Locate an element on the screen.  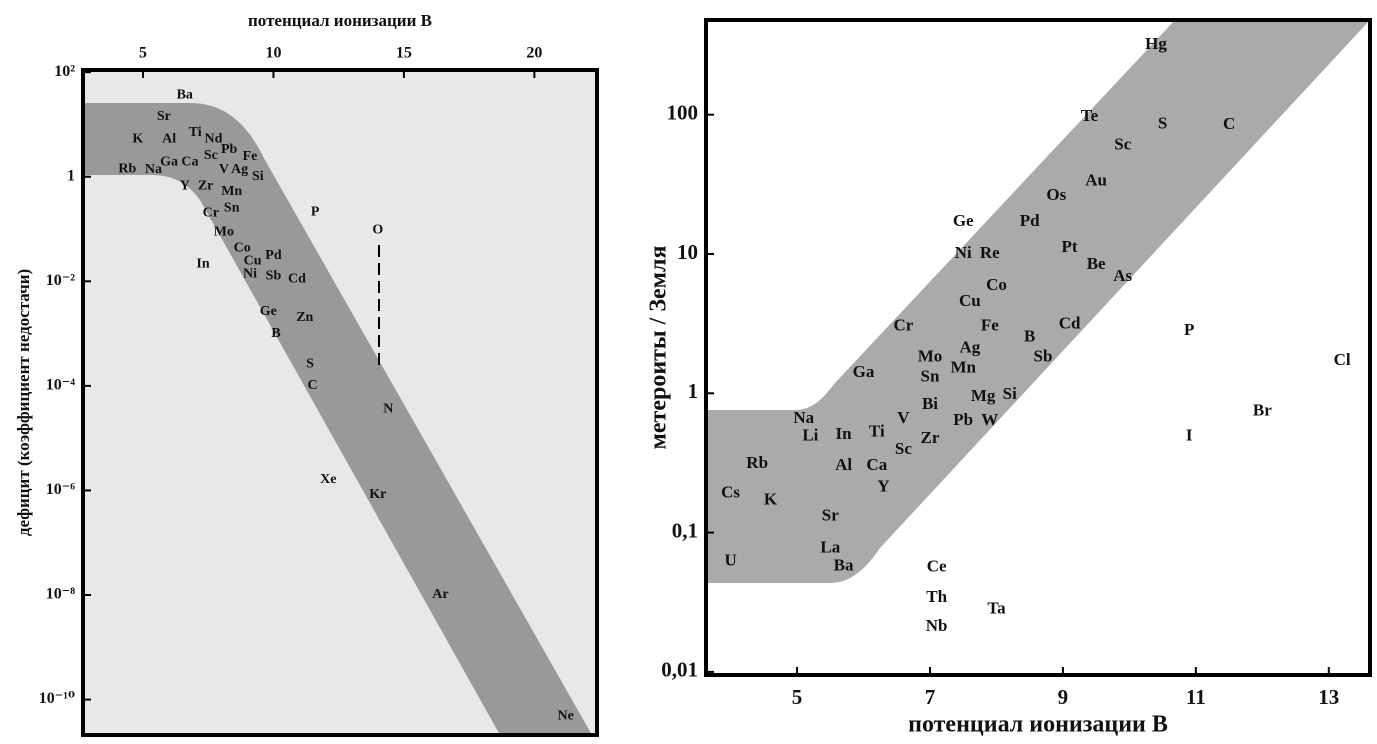
x-tick-label: 7 is located at coordinates (930, 697).